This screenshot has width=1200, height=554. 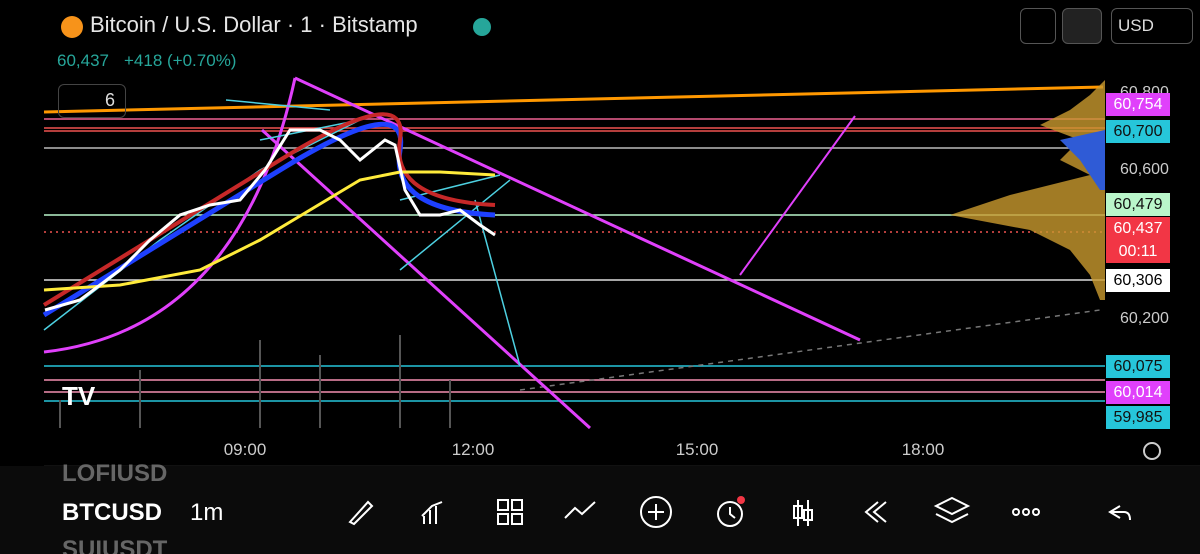 What do you see at coordinates (1144, 318) in the screenshot?
I see `price-tick: 60,200` at bounding box center [1144, 318].